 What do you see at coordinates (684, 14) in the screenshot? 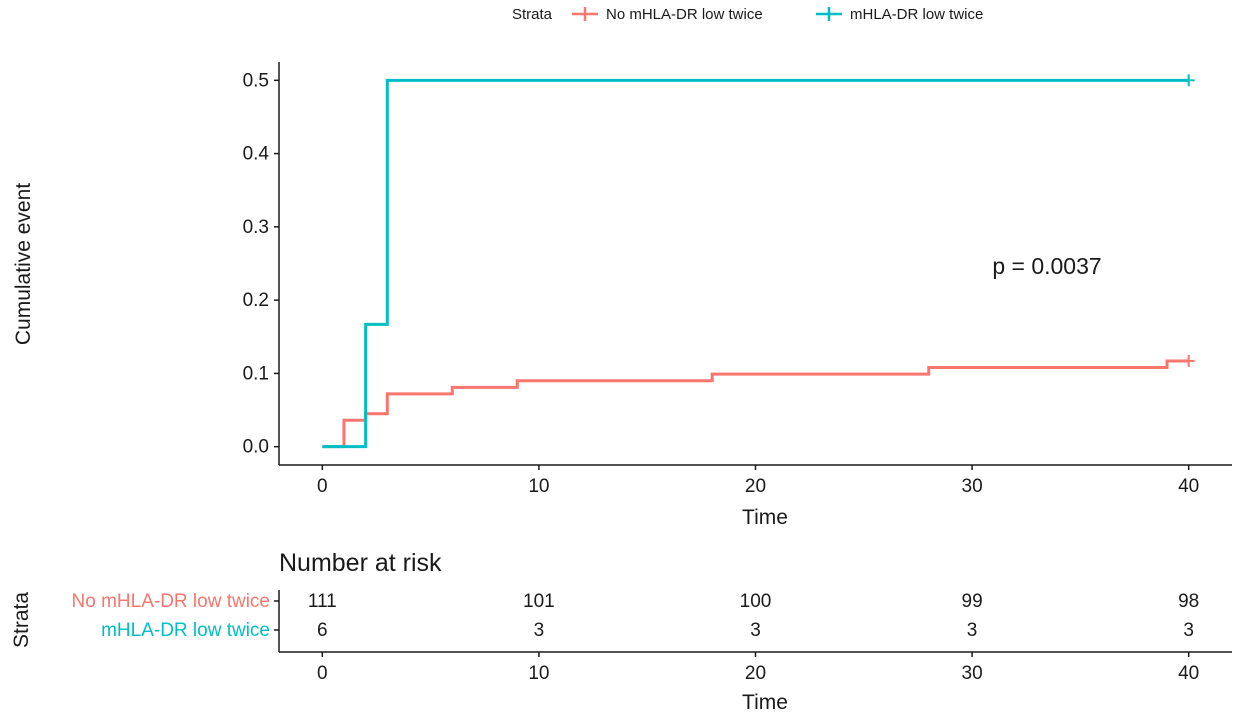
I see `legend-label-no-mhla: No mHLA-DR low twice` at bounding box center [684, 14].